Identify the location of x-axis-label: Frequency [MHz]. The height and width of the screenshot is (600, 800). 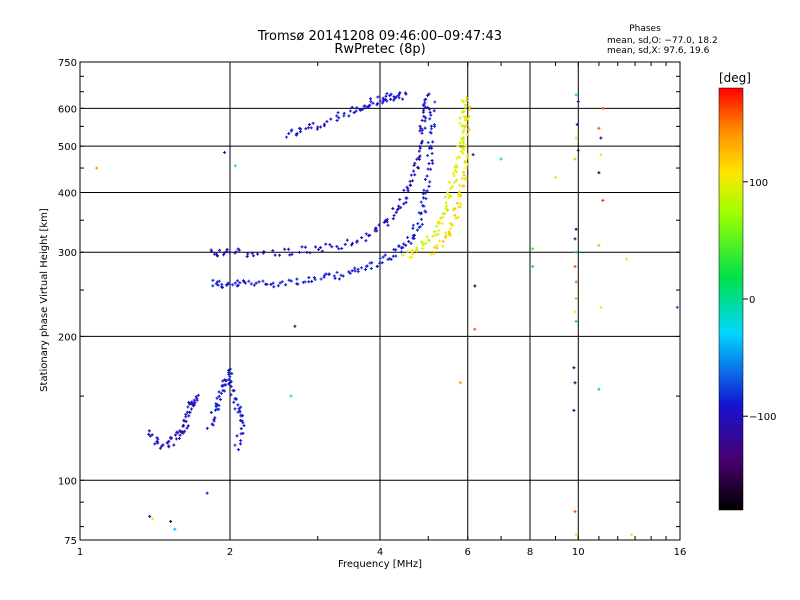
(380, 564).